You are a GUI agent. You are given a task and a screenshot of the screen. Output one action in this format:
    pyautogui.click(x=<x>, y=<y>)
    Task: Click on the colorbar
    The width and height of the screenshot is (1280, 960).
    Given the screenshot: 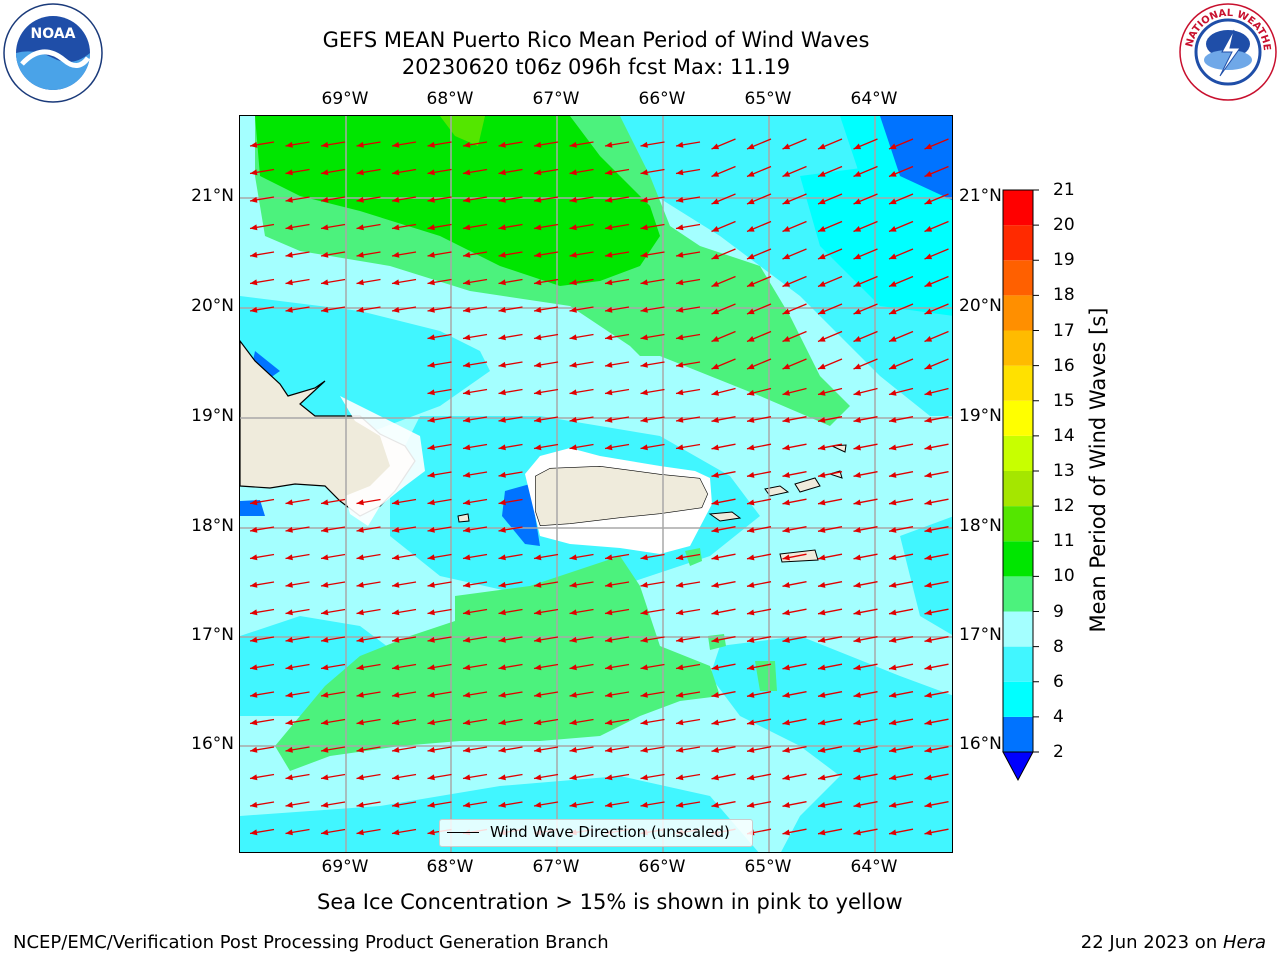 What is the action you would take?
    pyautogui.click(x=1020, y=485)
    